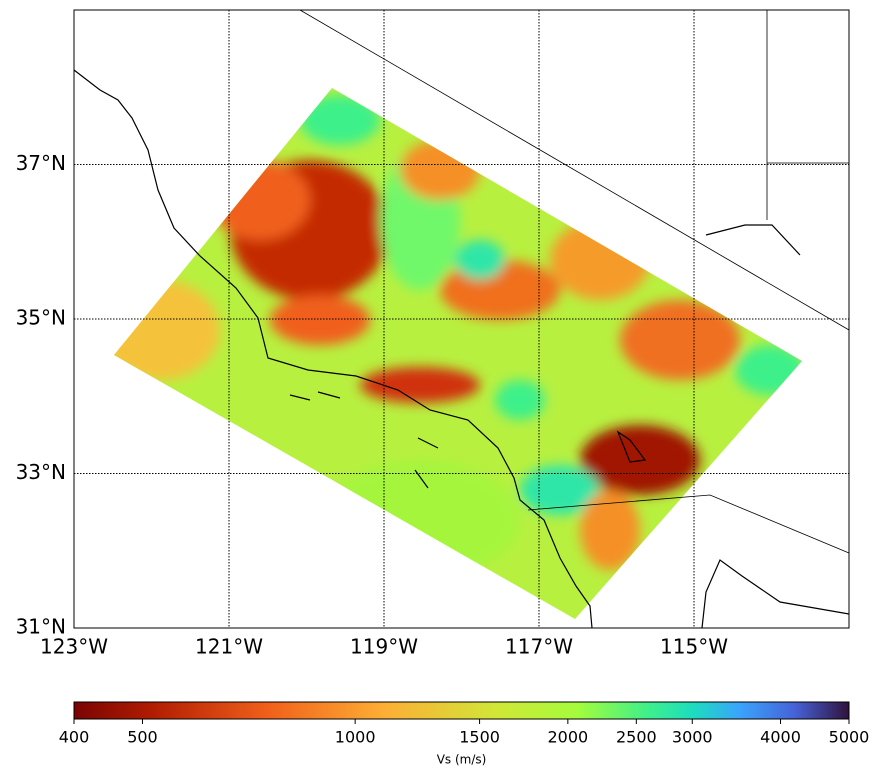 The height and width of the screenshot is (778, 883). I want to click on colorbar-tick-label: 5000, so click(849, 737).